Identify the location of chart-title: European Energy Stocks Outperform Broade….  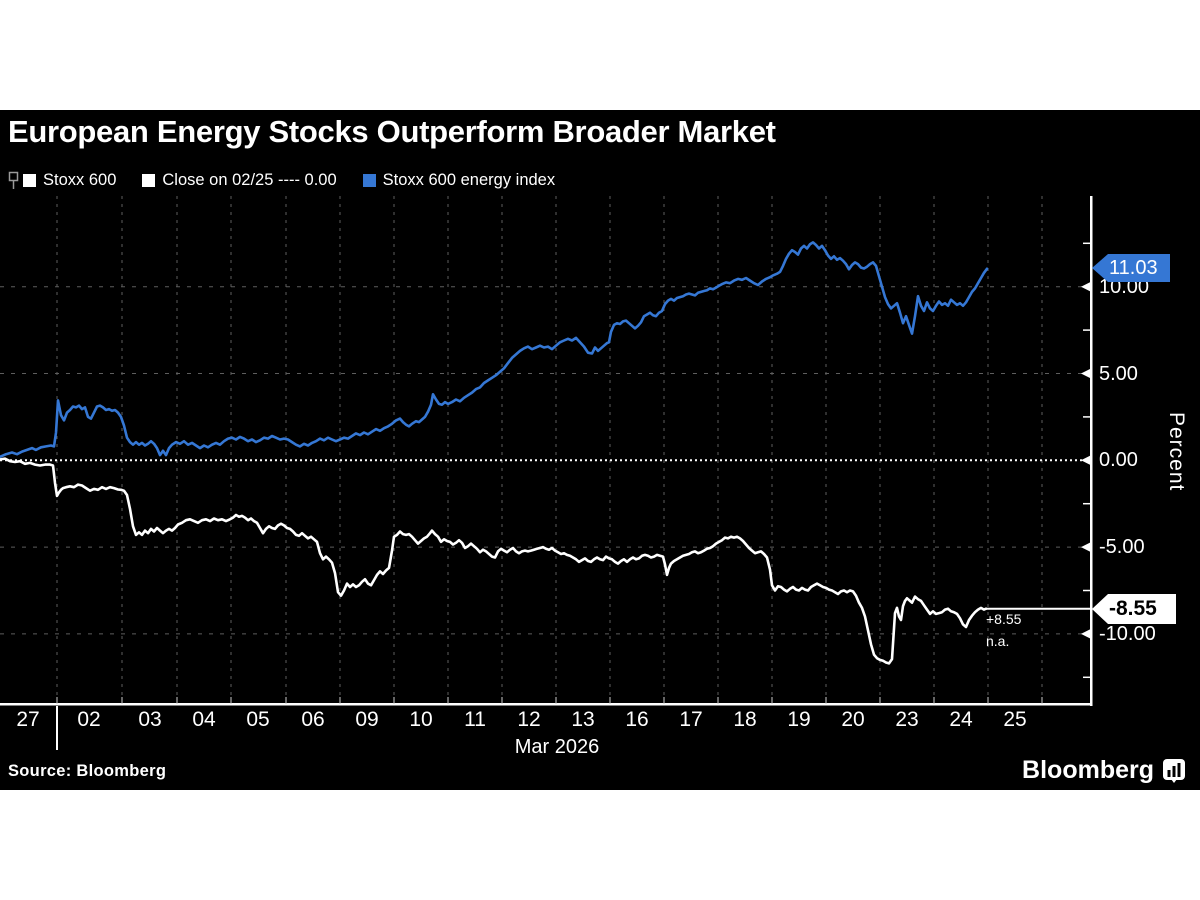
(392, 131).